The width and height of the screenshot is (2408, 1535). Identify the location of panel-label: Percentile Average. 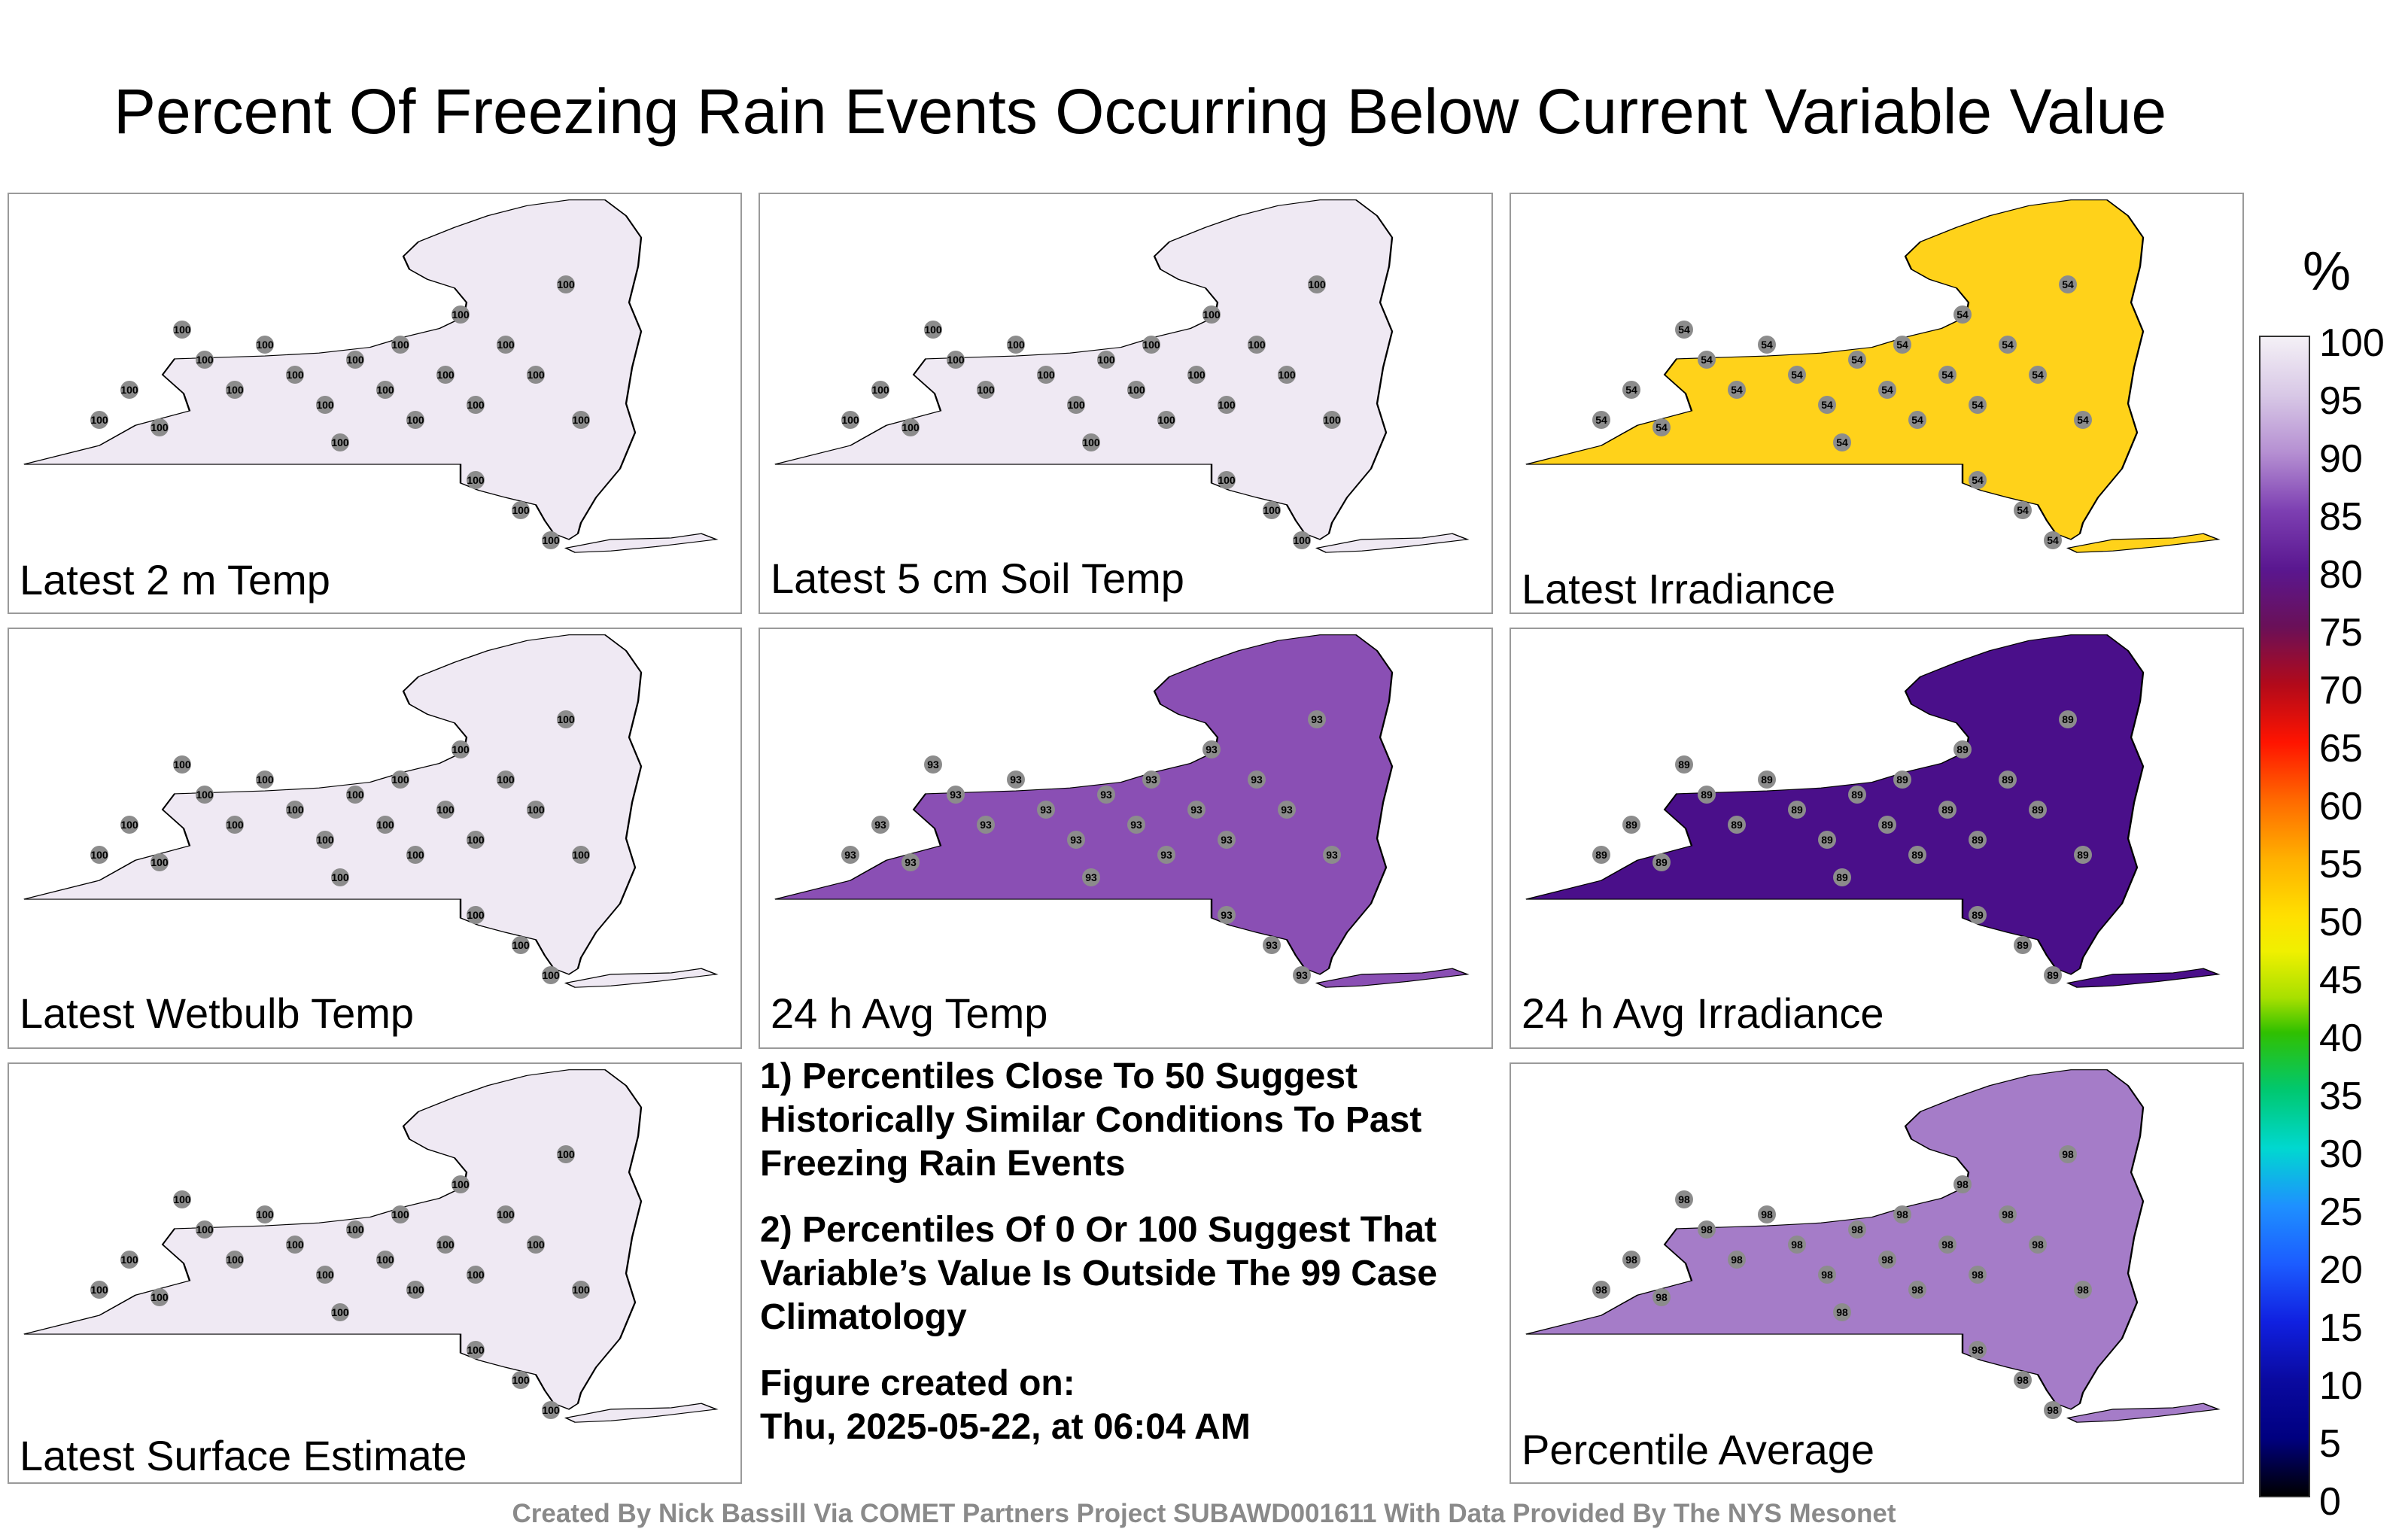
(1698, 1449).